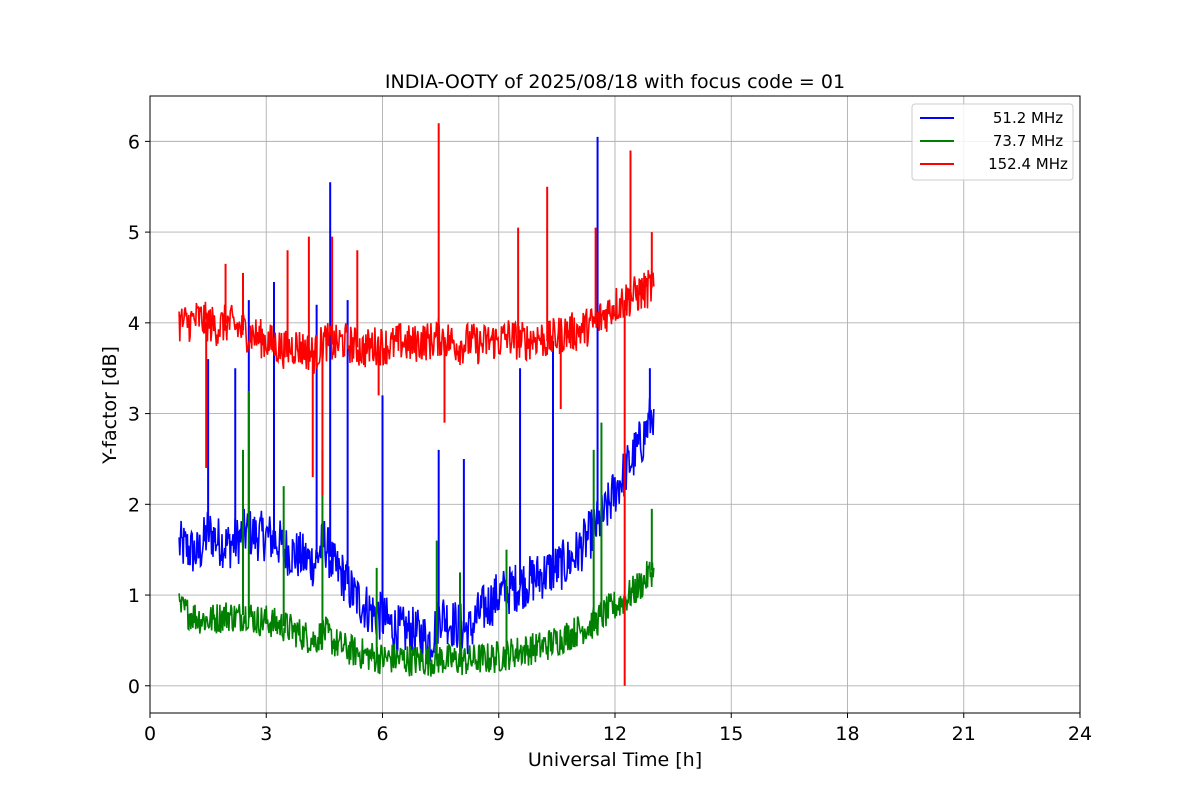 This screenshot has width=1200, height=800. I want to click on x-tick-label: 6, so click(382, 734).